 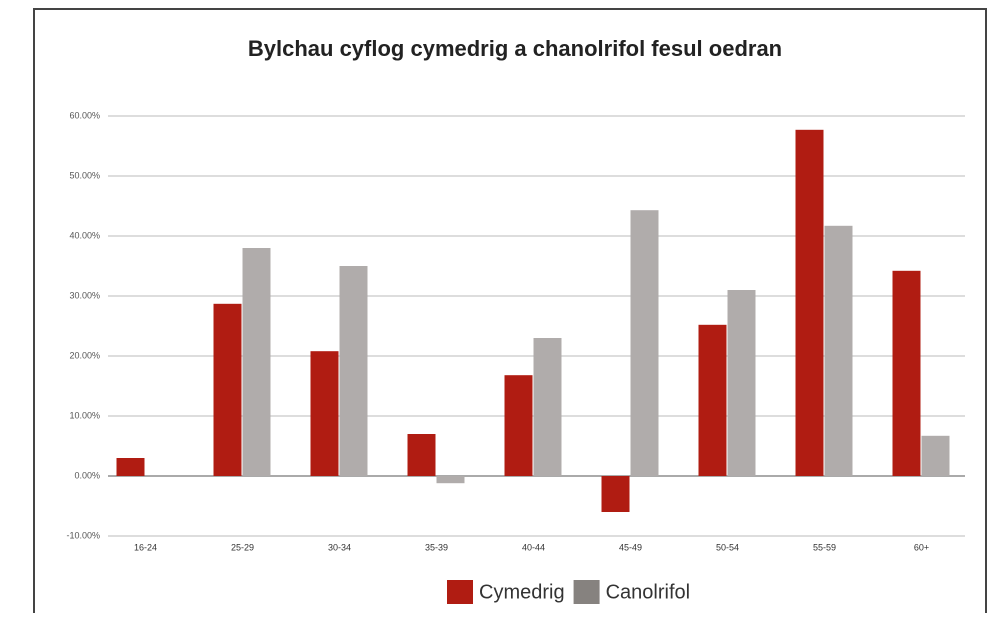 I want to click on y-tick-label: 30.00%, so click(x=84, y=295).